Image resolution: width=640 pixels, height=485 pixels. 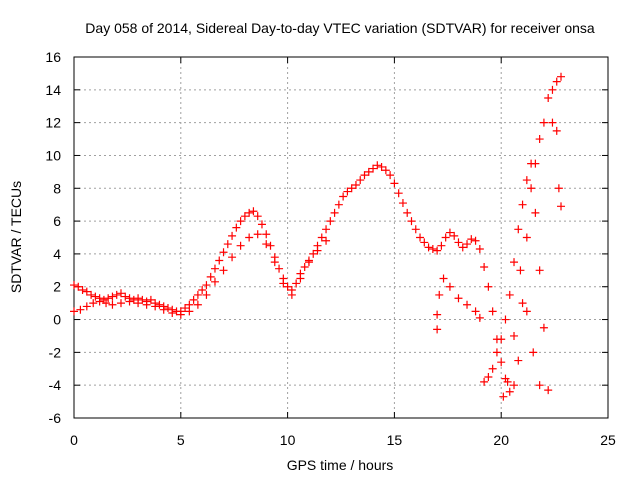 What do you see at coordinates (53, 155) in the screenshot?
I see `y-tick-label: 10` at bounding box center [53, 155].